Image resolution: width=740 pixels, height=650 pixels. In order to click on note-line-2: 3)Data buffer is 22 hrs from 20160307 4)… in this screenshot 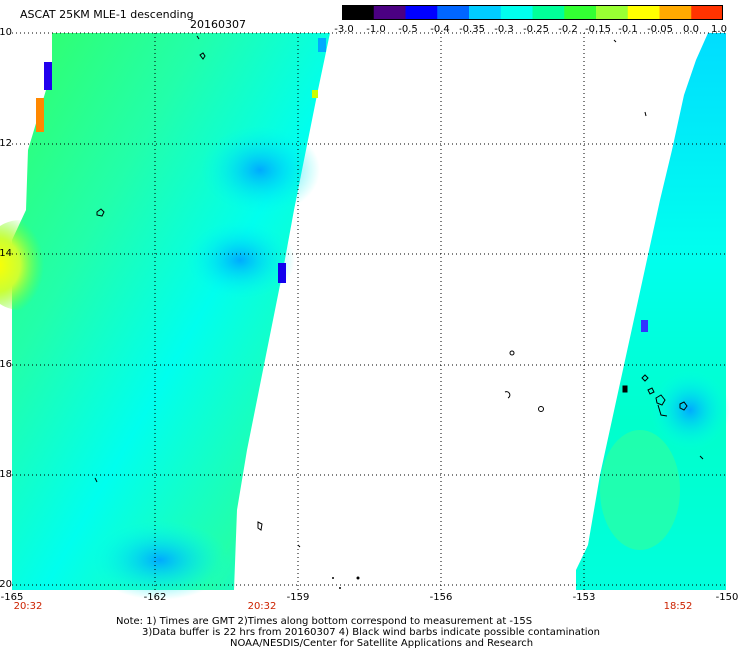, I will do `click(371, 632)`.